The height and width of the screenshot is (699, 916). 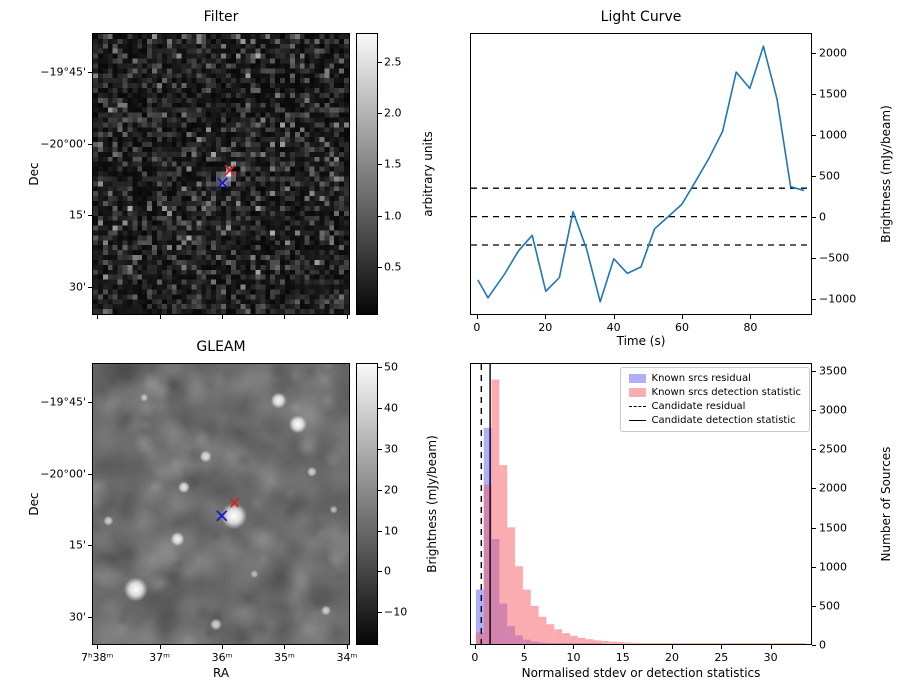 I want to click on legend-label: Candidate detection statistic, so click(x=723, y=420).